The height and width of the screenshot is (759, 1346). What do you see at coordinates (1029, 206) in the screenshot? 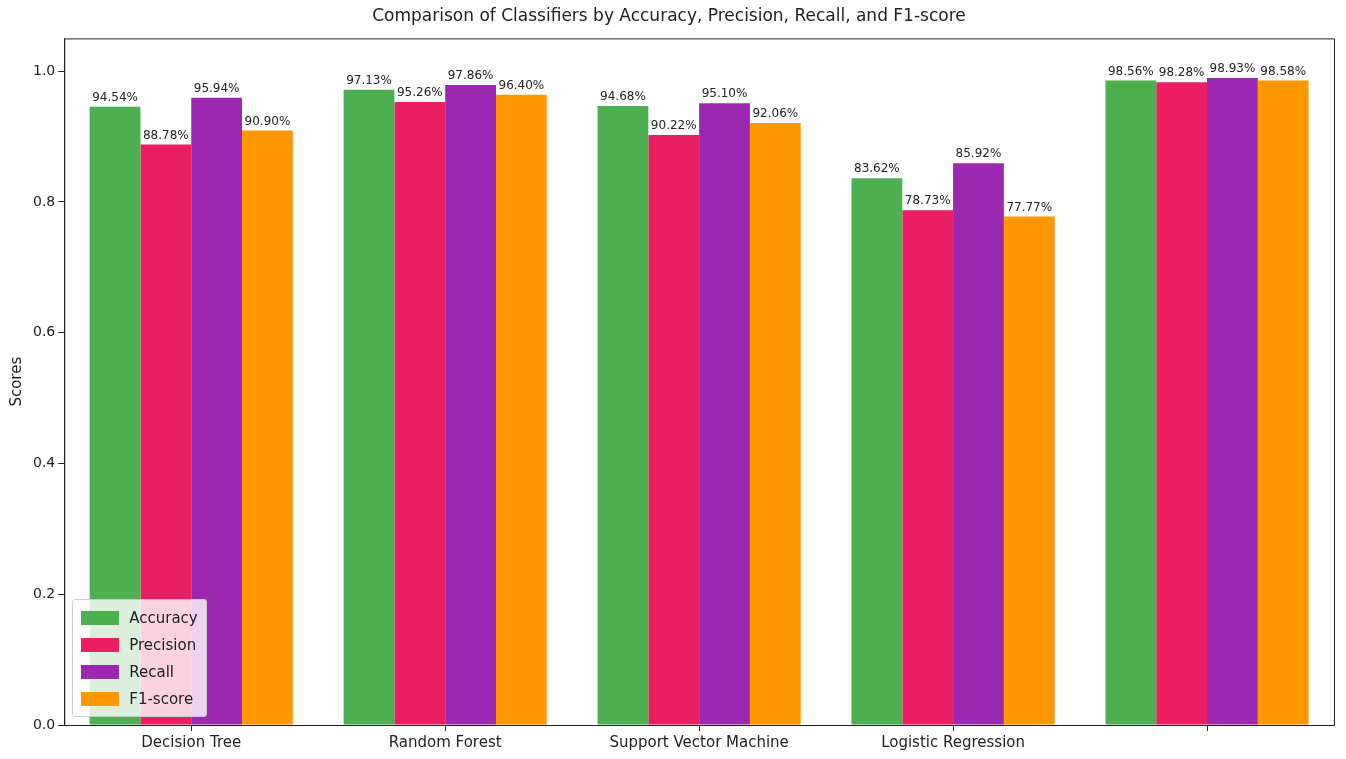
I see `data-label: 77.77%` at bounding box center [1029, 206].